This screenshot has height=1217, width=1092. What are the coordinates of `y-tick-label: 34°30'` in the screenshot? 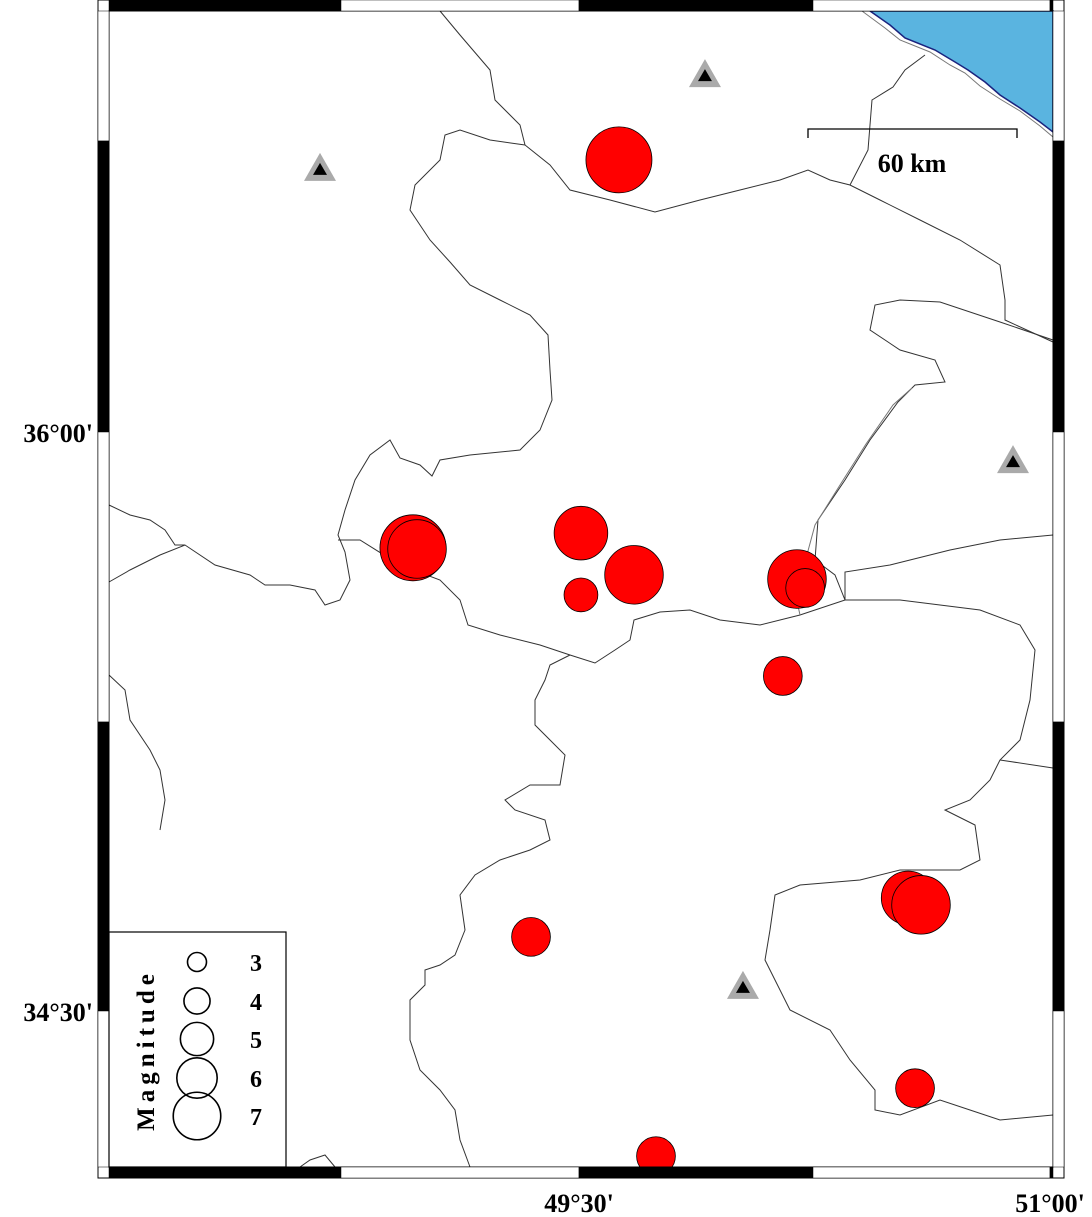 It's located at (58, 1012).